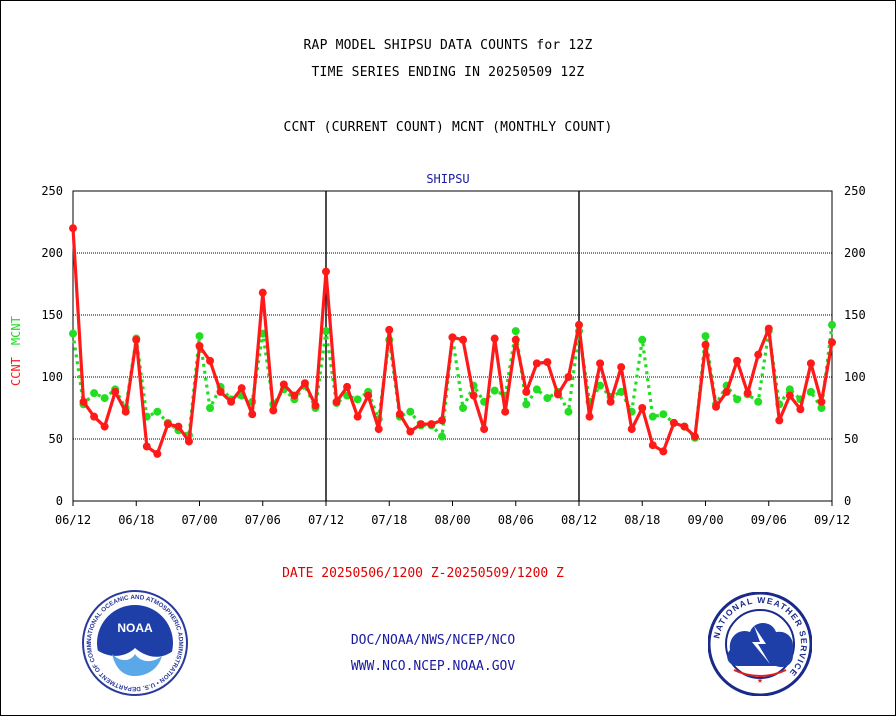 This screenshot has height=716, width=896. I want to click on x-tick-label: 08/06, so click(516, 520).